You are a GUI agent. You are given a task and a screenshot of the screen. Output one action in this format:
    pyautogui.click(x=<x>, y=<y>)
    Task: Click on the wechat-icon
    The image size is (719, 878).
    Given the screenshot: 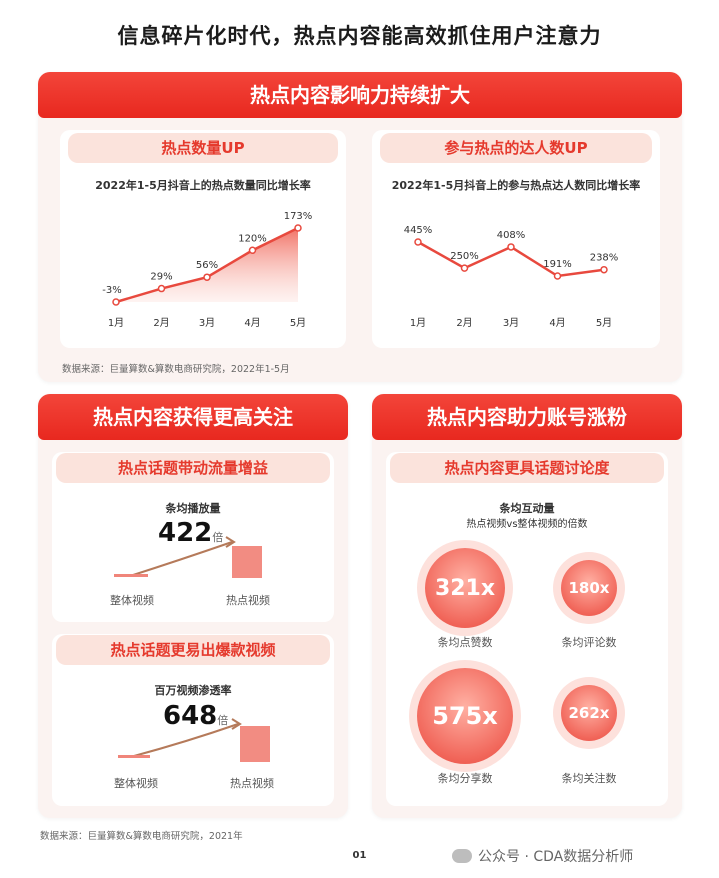 What is the action you would take?
    pyautogui.click(x=462, y=856)
    